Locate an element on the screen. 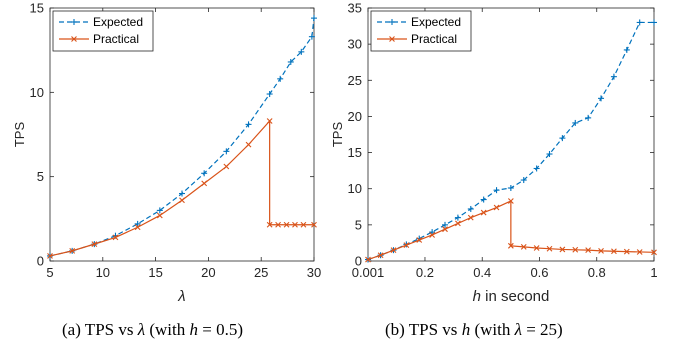 The width and height of the screenshot is (673, 352). x-tick-label: 0.6 is located at coordinates (539, 272).